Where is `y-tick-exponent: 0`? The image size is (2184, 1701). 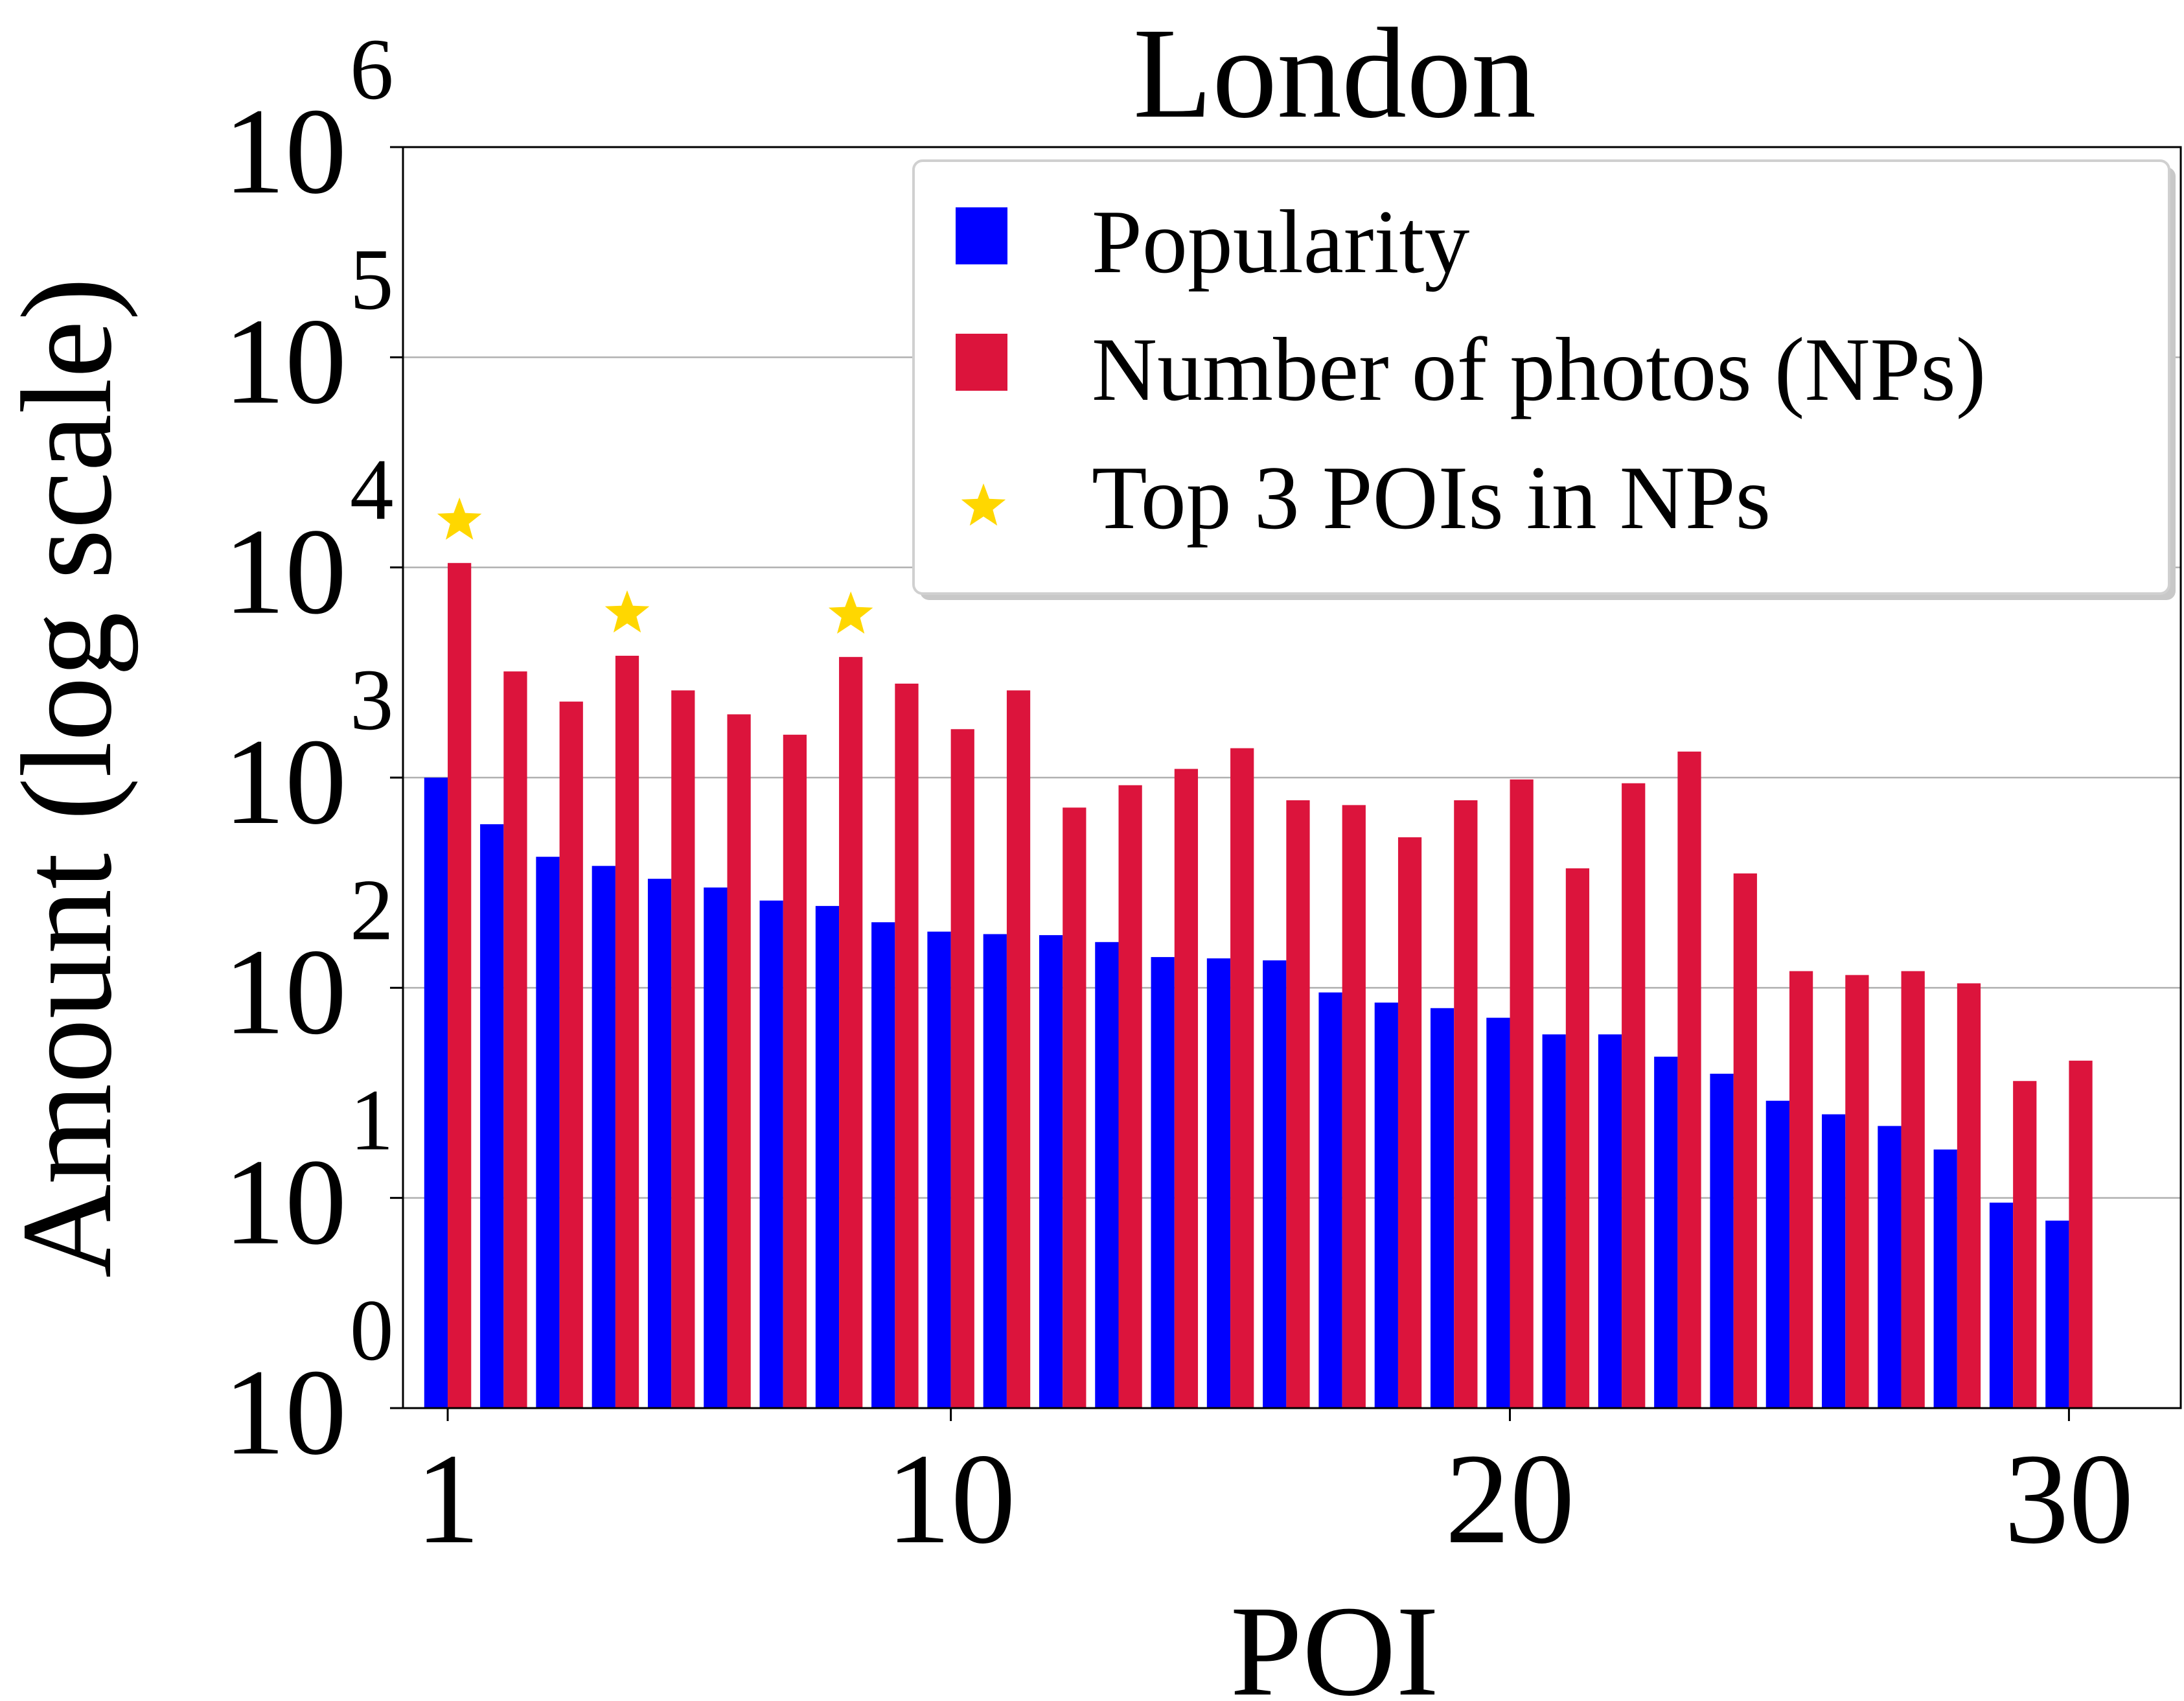 y-tick-exponent: 0 is located at coordinates (372, 1331).